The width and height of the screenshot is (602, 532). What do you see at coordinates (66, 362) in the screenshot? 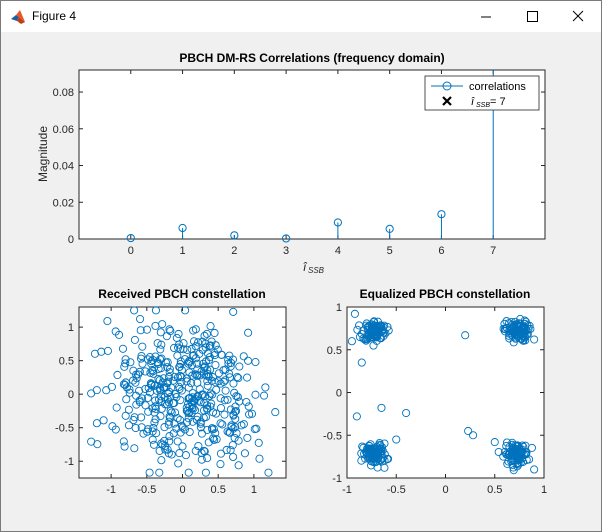
I see `received-ytick-label: 0.5` at bounding box center [66, 362].